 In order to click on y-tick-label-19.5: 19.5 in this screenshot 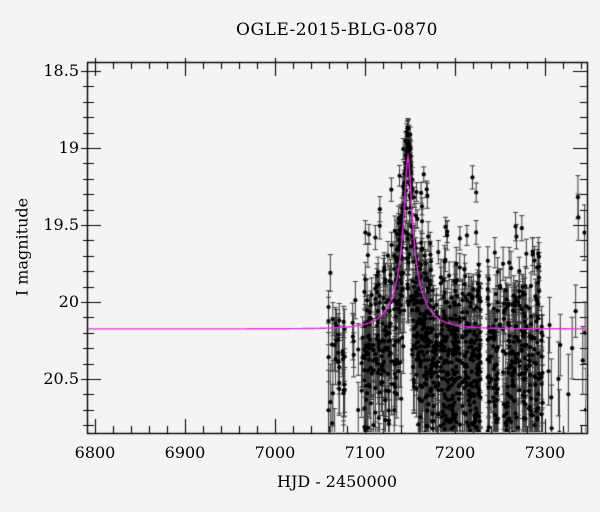, I will do `click(61, 224)`.